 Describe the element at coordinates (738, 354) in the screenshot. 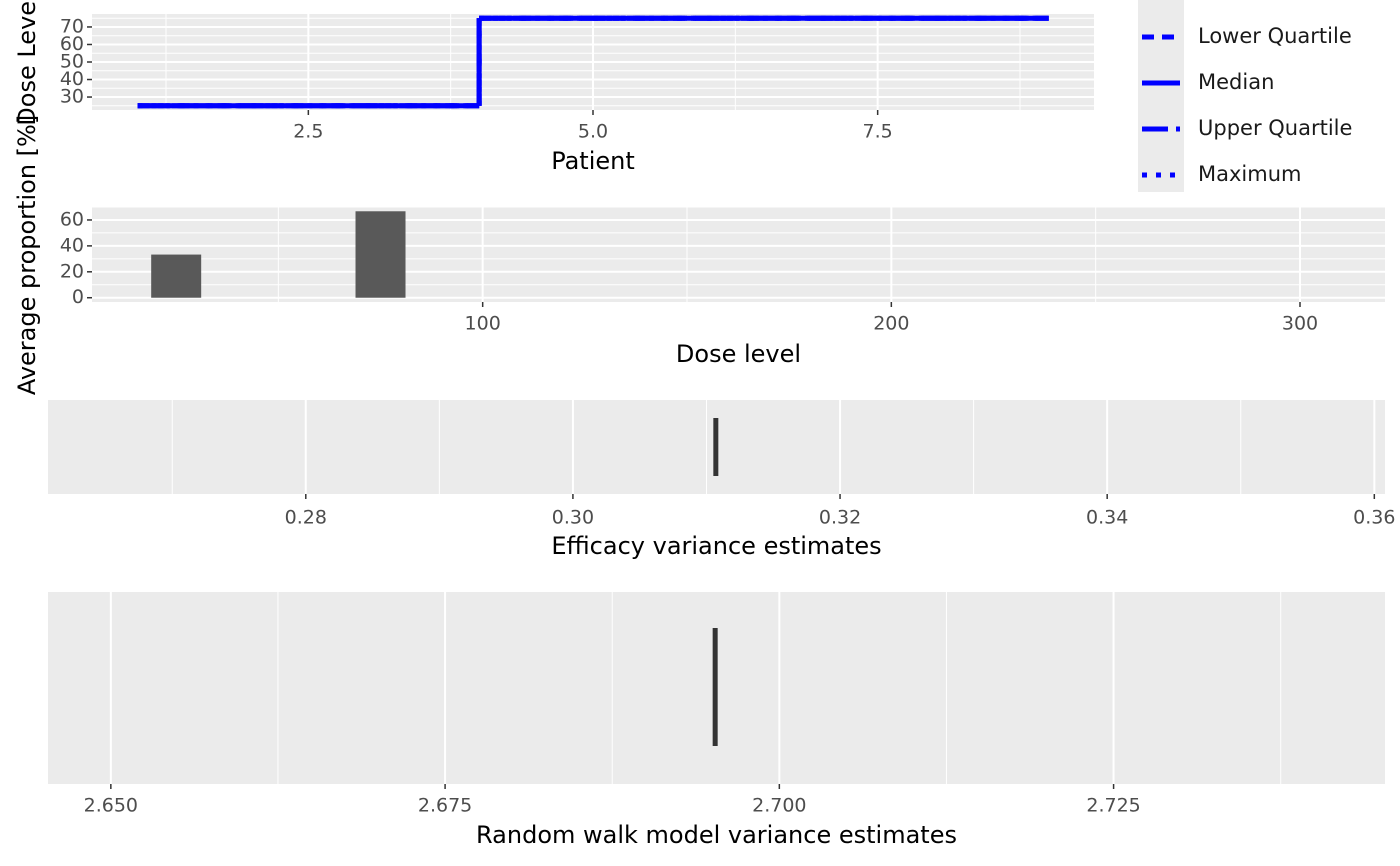

I see `x-axis-title: Dose level` at that location.